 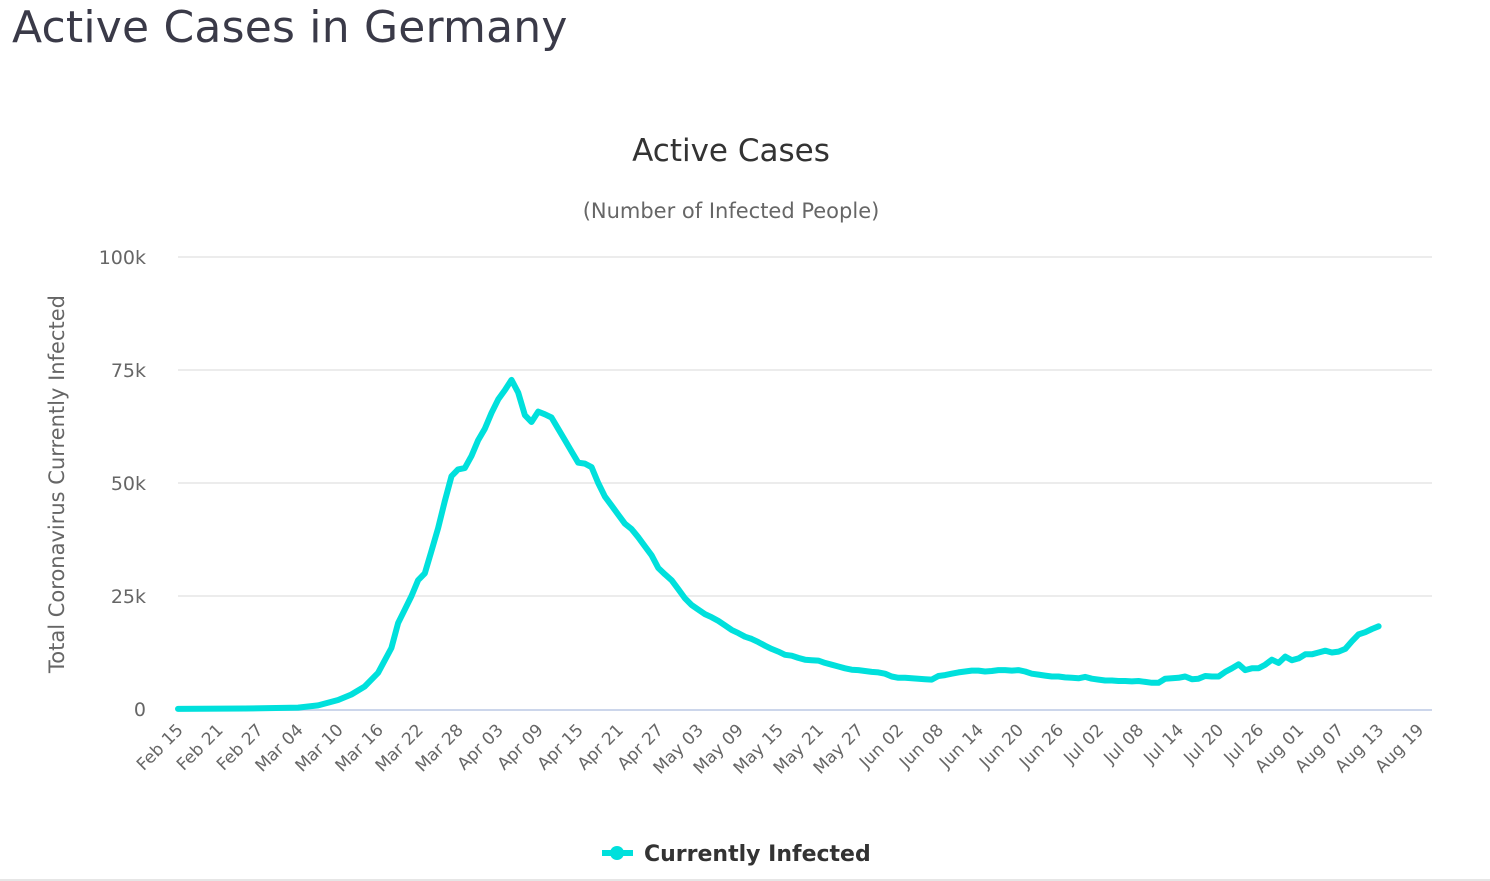 What do you see at coordinates (921, 746) in the screenshot?
I see `x-tick-label: Jun 08` at bounding box center [921, 746].